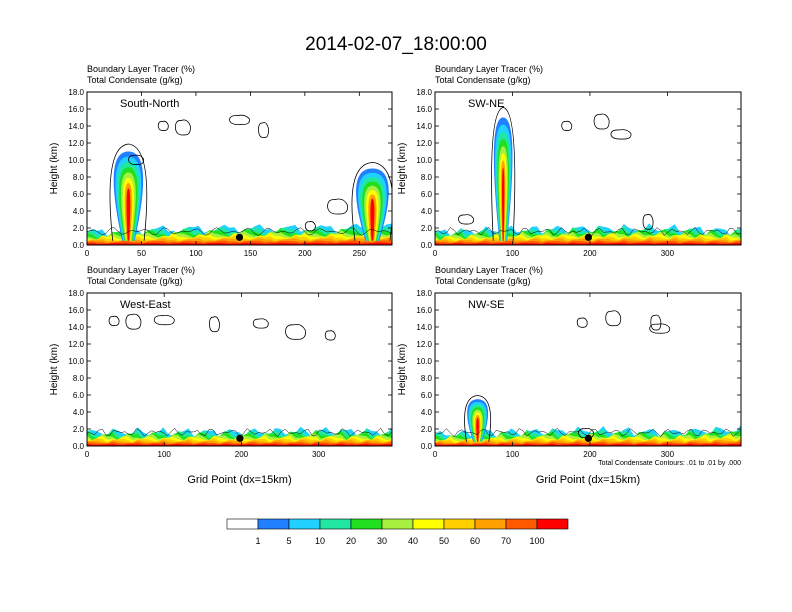 This screenshot has height=612, width=792. What do you see at coordinates (506, 541) in the screenshot?
I see `colorbar-label: 70` at bounding box center [506, 541].